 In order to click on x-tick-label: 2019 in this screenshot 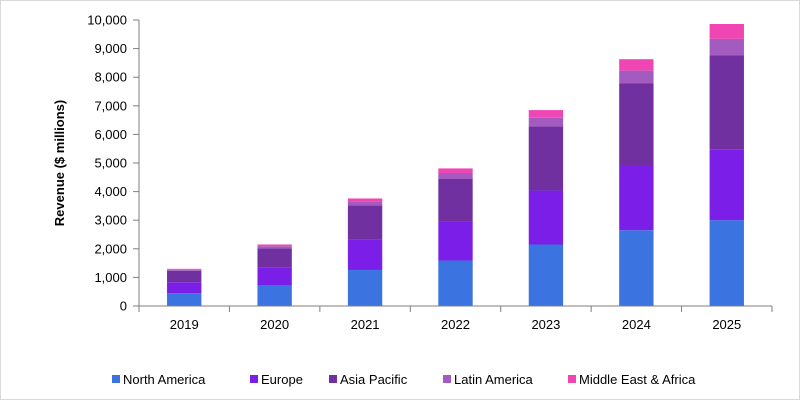, I will do `click(184, 324)`.